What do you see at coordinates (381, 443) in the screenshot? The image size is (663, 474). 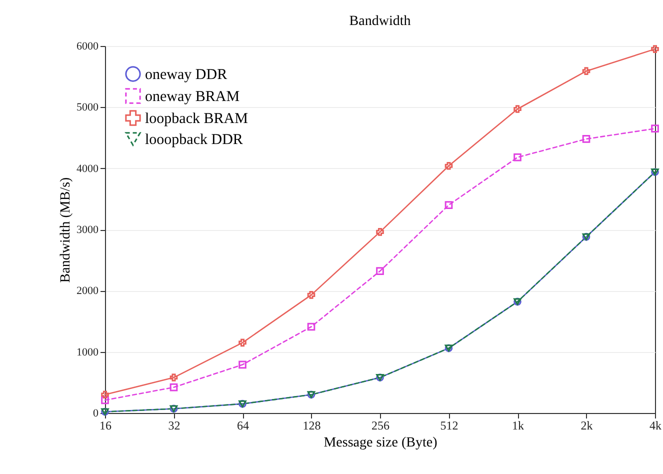 I see `x-axis-title: Message size (Byte)` at bounding box center [381, 443].